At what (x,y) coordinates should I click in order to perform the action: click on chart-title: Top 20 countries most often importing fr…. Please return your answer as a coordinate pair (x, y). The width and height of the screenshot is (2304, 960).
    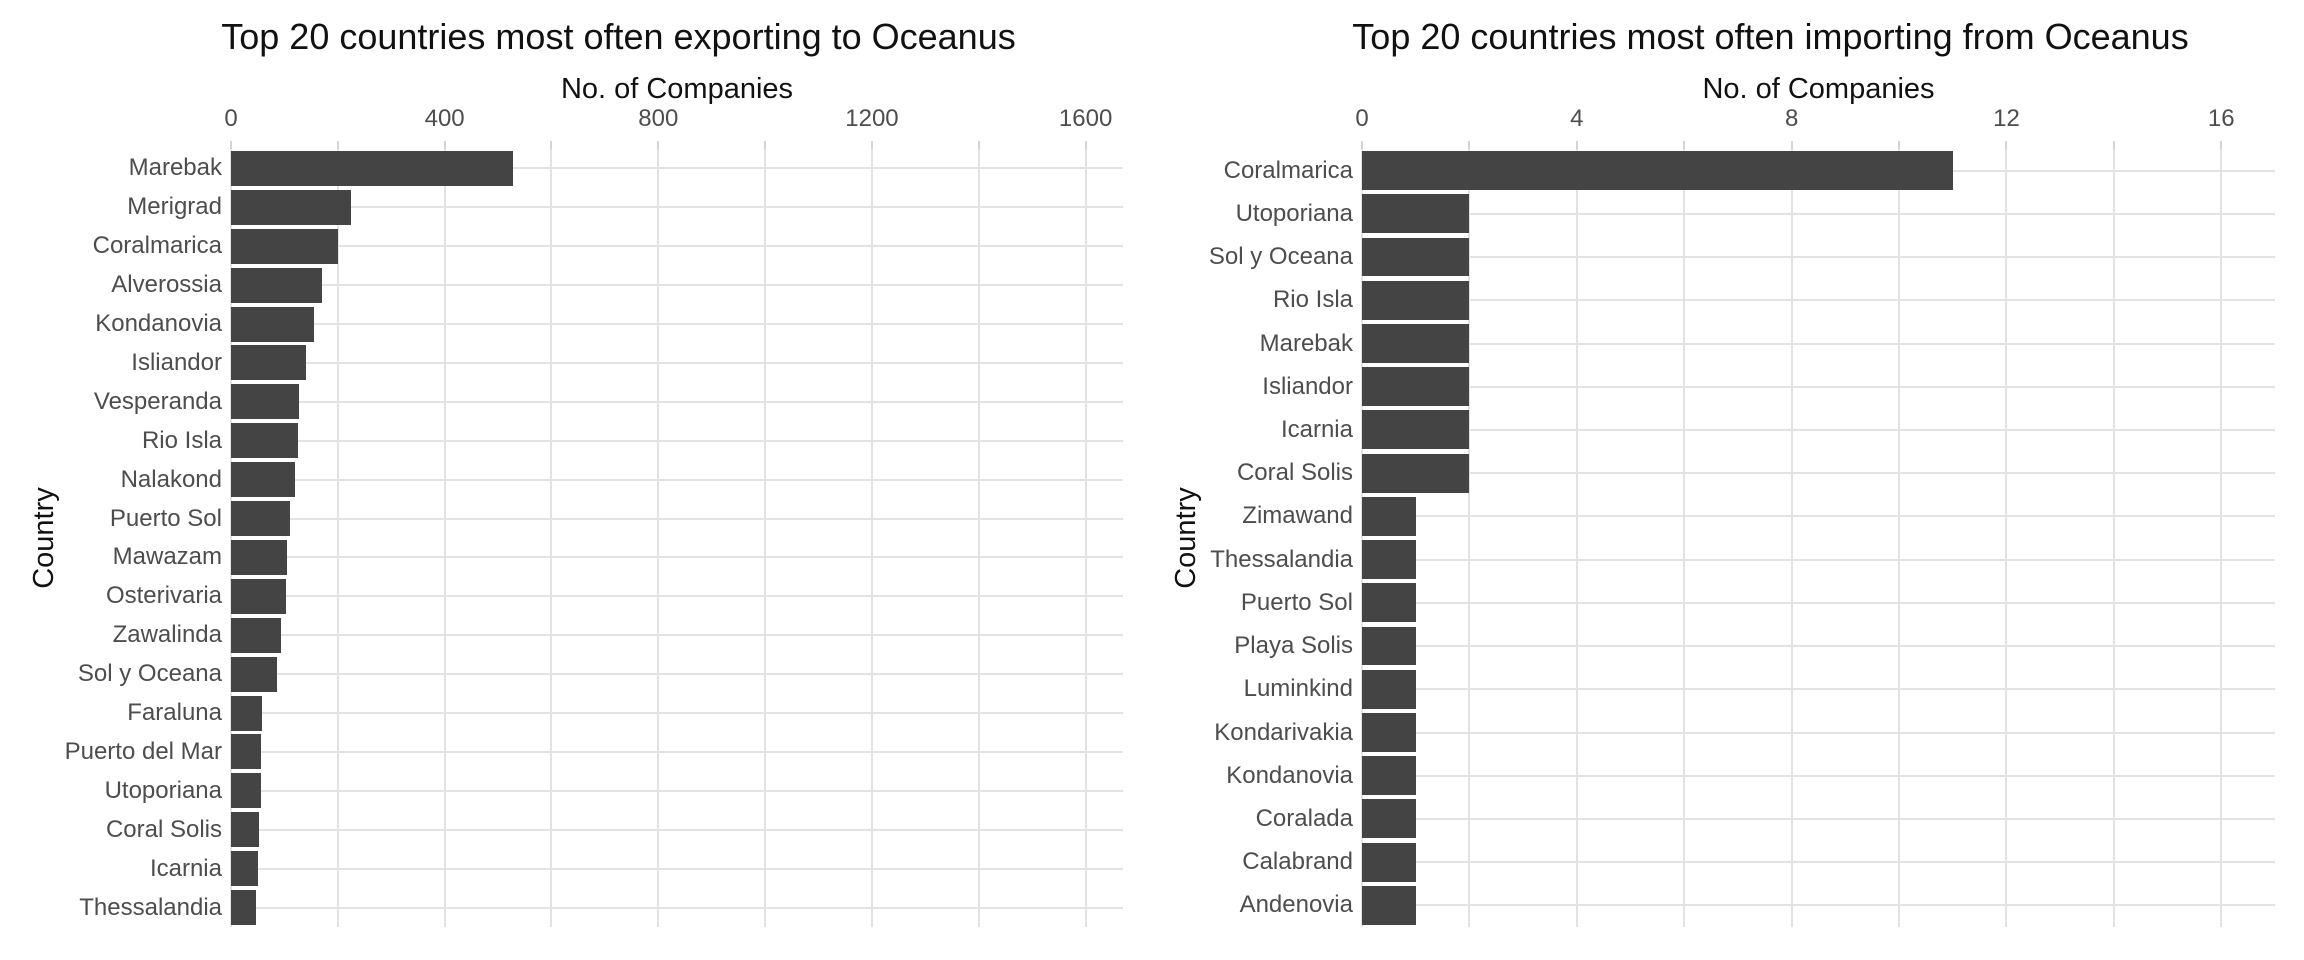
    Looking at the image, I should click on (1770, 36).